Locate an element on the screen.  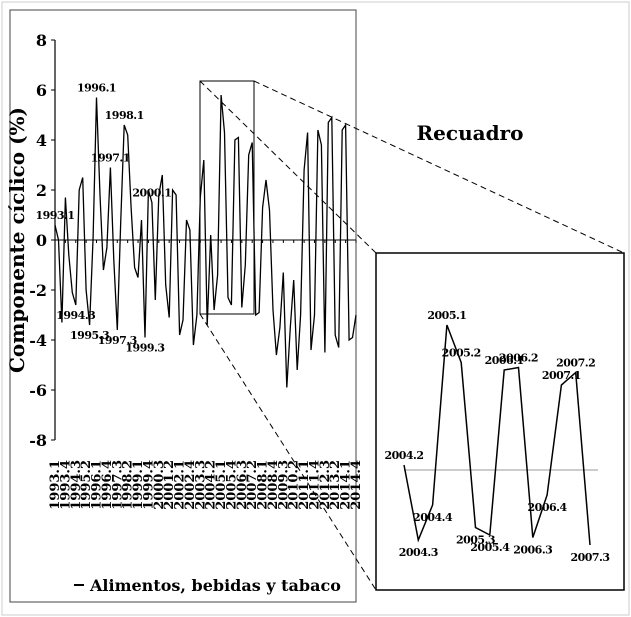
x-tick-label: 2008.1 is located at coordinates (263, 485).